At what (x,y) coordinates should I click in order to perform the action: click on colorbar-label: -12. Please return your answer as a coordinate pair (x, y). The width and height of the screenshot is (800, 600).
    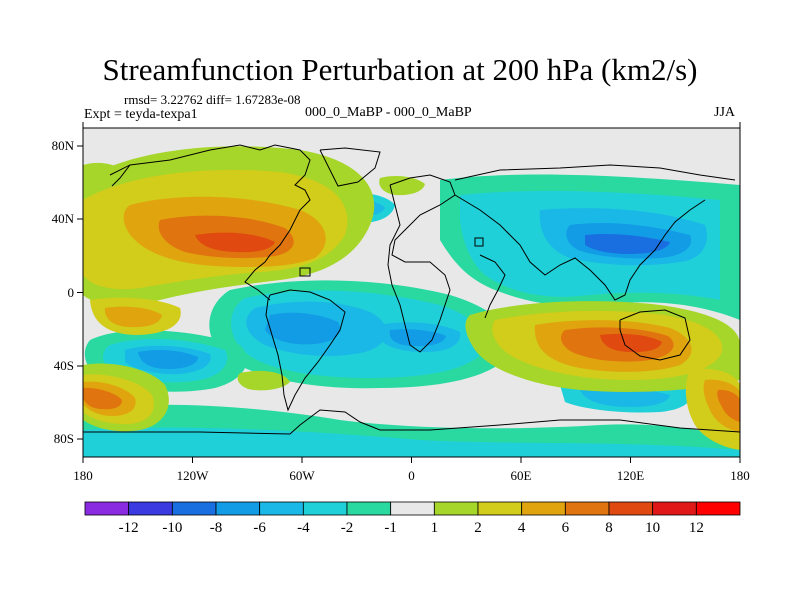
    Looking at the image, I should click on (129, 528).